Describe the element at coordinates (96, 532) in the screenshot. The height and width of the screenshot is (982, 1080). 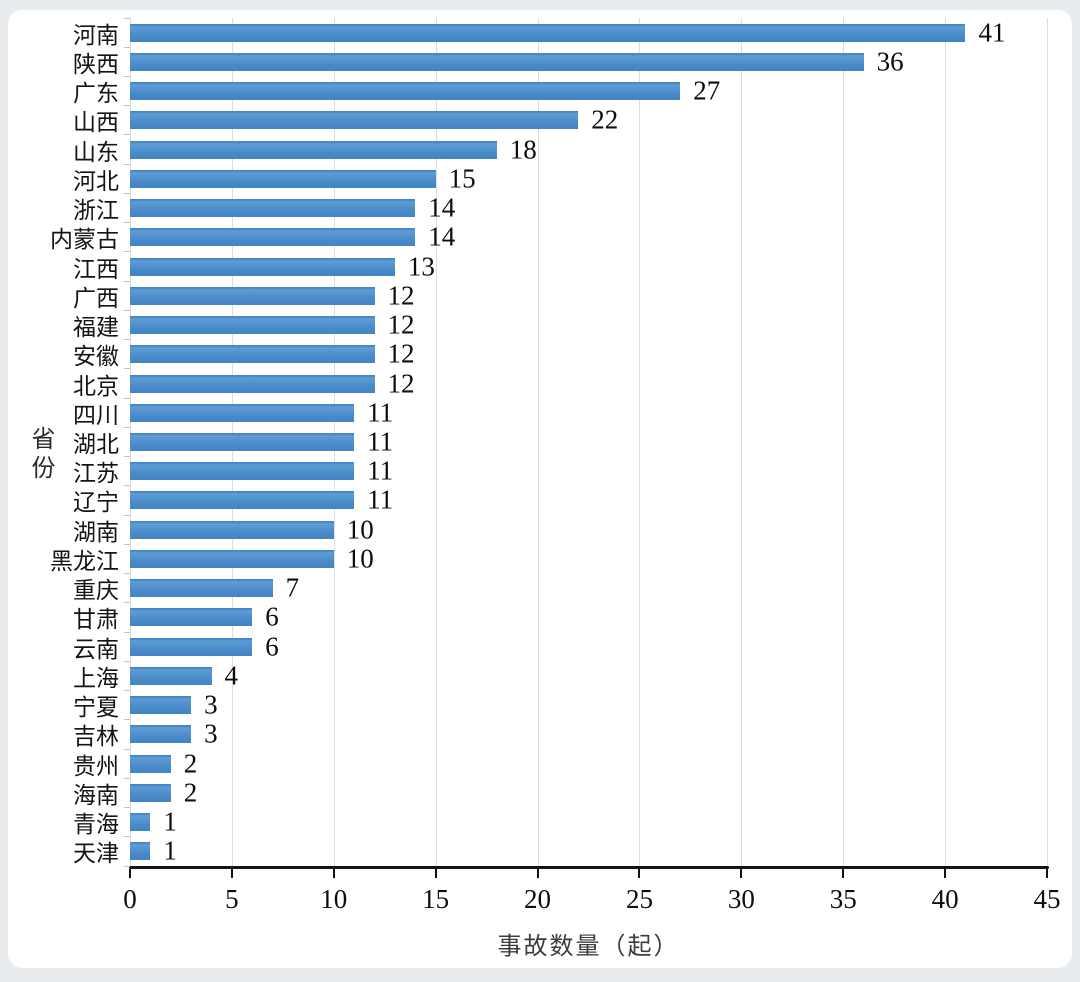
I see `category-label: 湖南` at that location.